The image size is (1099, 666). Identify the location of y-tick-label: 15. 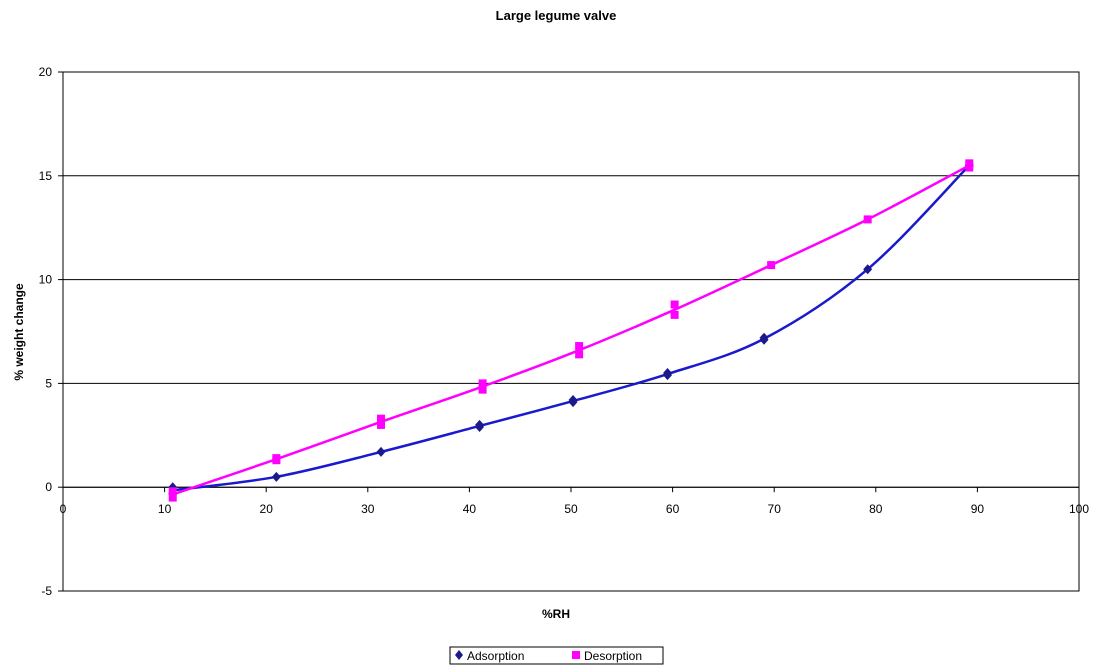
(46, 176).